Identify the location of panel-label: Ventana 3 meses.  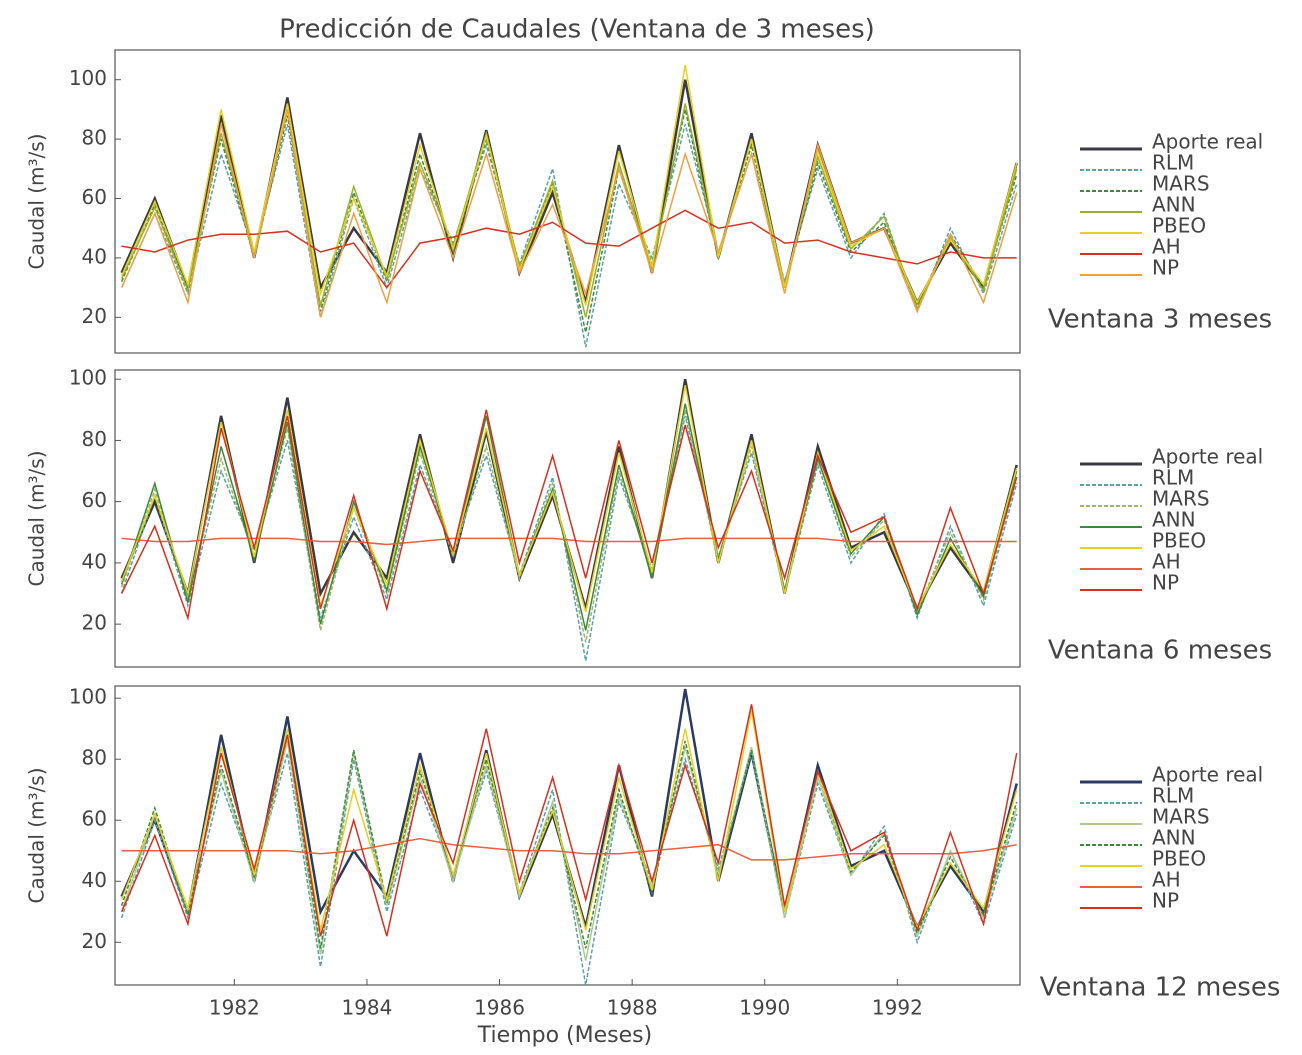
(1160, 320).